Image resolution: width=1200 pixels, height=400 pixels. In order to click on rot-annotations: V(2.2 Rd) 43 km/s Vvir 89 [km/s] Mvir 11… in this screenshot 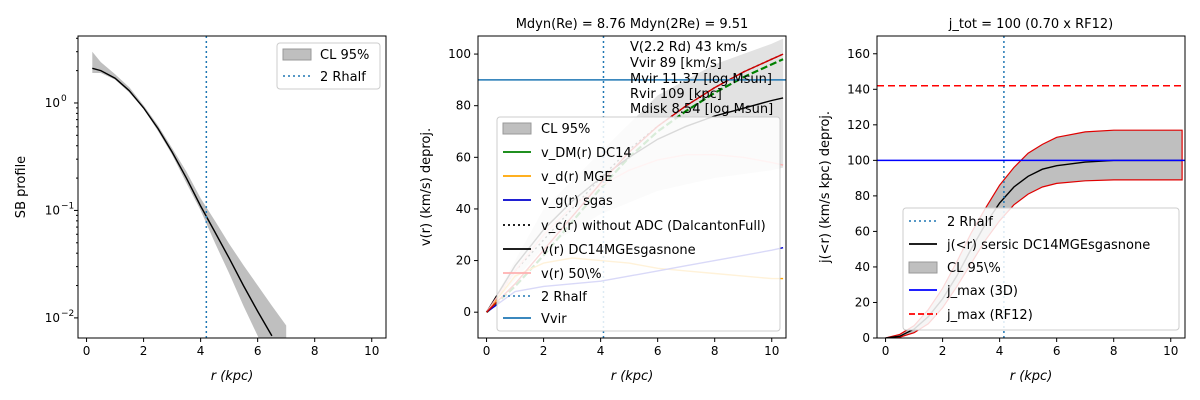, I will do `click(701, 78)`.